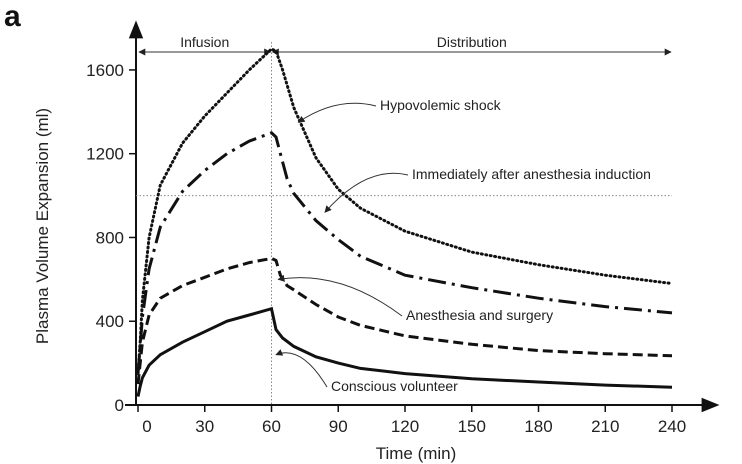 This screenshot has height=464, width=742. What do you see at coordinates (42, 226) in the screenshot?
I see `y-axis-title: Plasma Volume Expansion (ml)` at bounding box center [42, 226].